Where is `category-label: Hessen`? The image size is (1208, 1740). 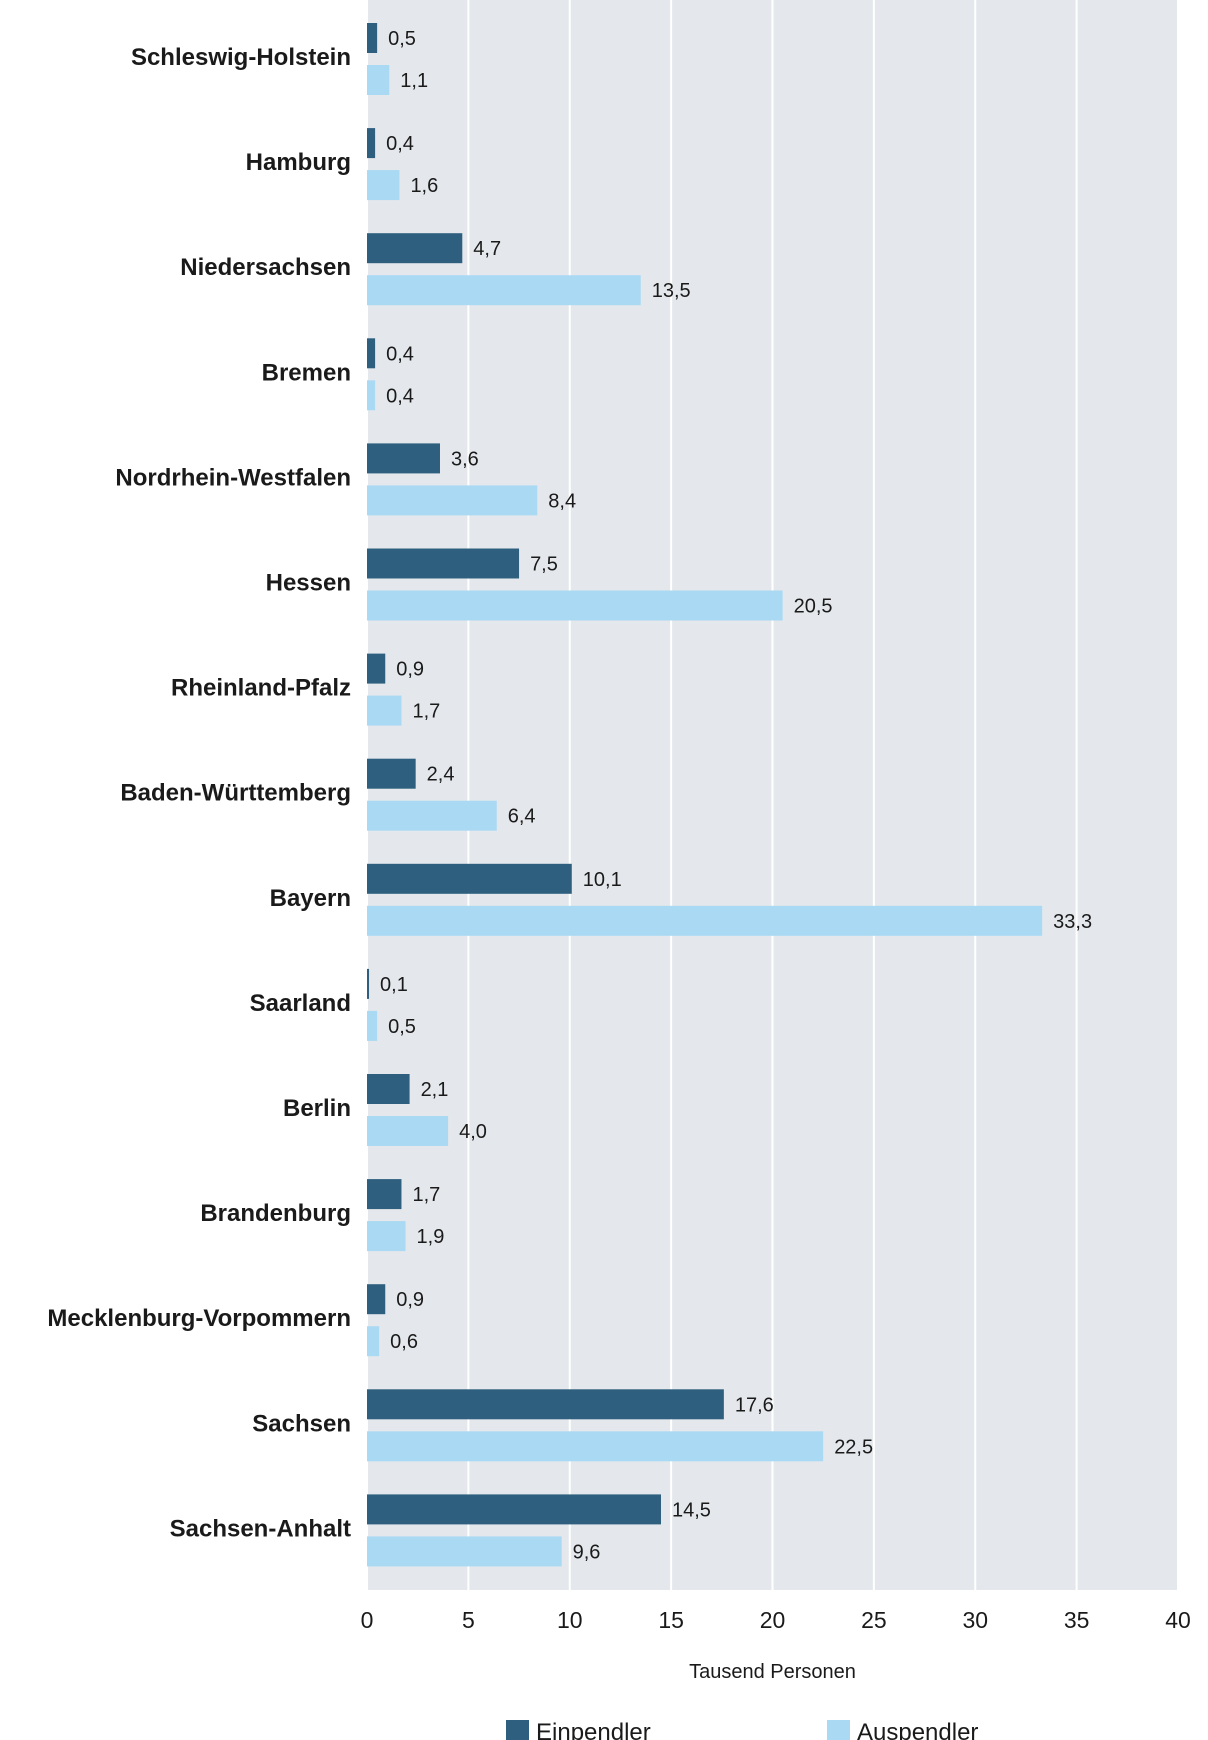
category-label: Hessen is located at coordinates (308, 583).